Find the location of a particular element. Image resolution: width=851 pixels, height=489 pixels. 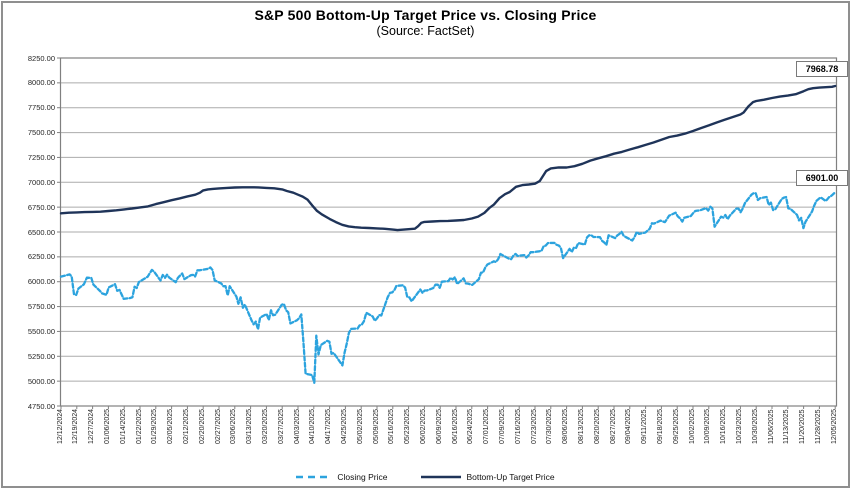

x-axis-tick-label: 01/22/2025 is located at coordinates (139, 427).